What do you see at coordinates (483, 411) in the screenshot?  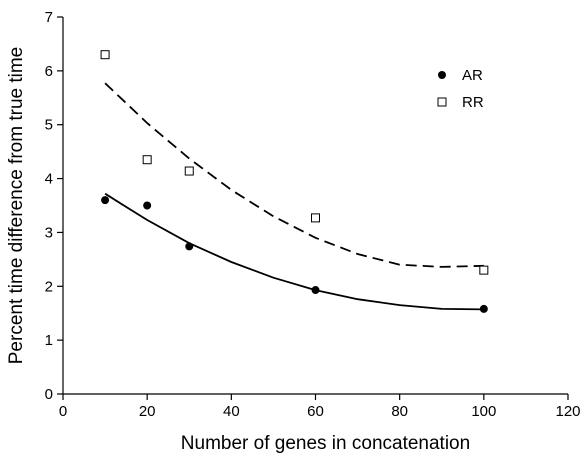 I see `x-tick-label-100: 100` at bounding box center [483, 411].